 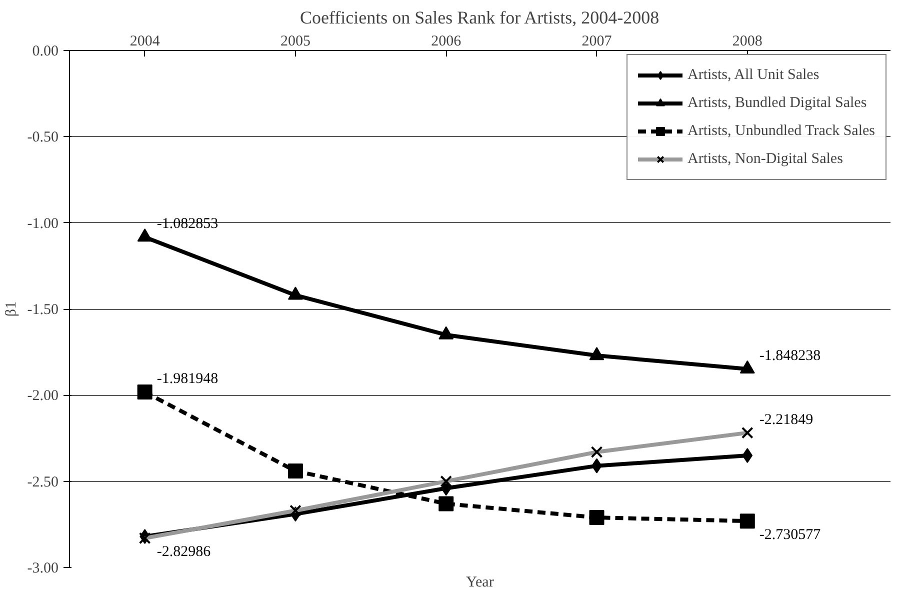 What do you see at coordinates (187, 379) in the screenshot?
I see `data-label: -1.981948` at bounding box center [187, 379].